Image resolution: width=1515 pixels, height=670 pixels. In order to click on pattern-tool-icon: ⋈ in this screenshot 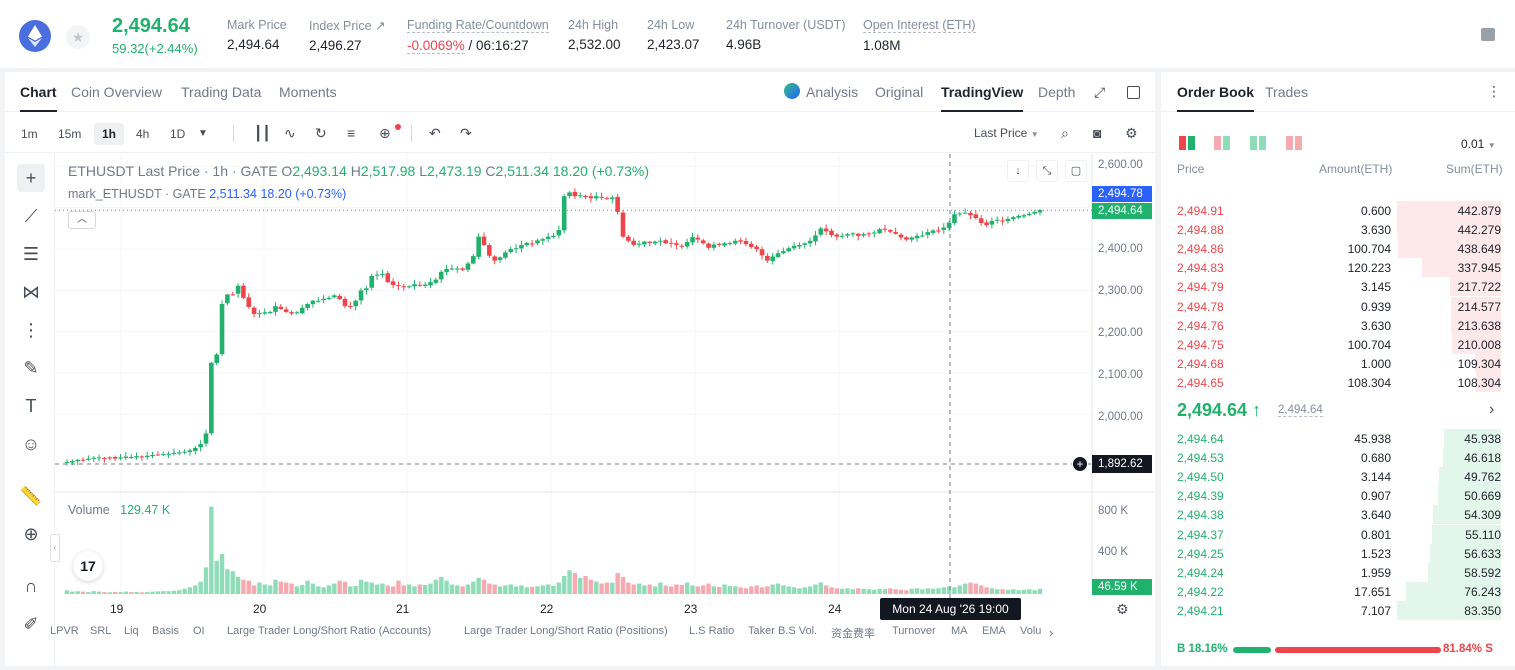, I will do `click(31, 292)`.